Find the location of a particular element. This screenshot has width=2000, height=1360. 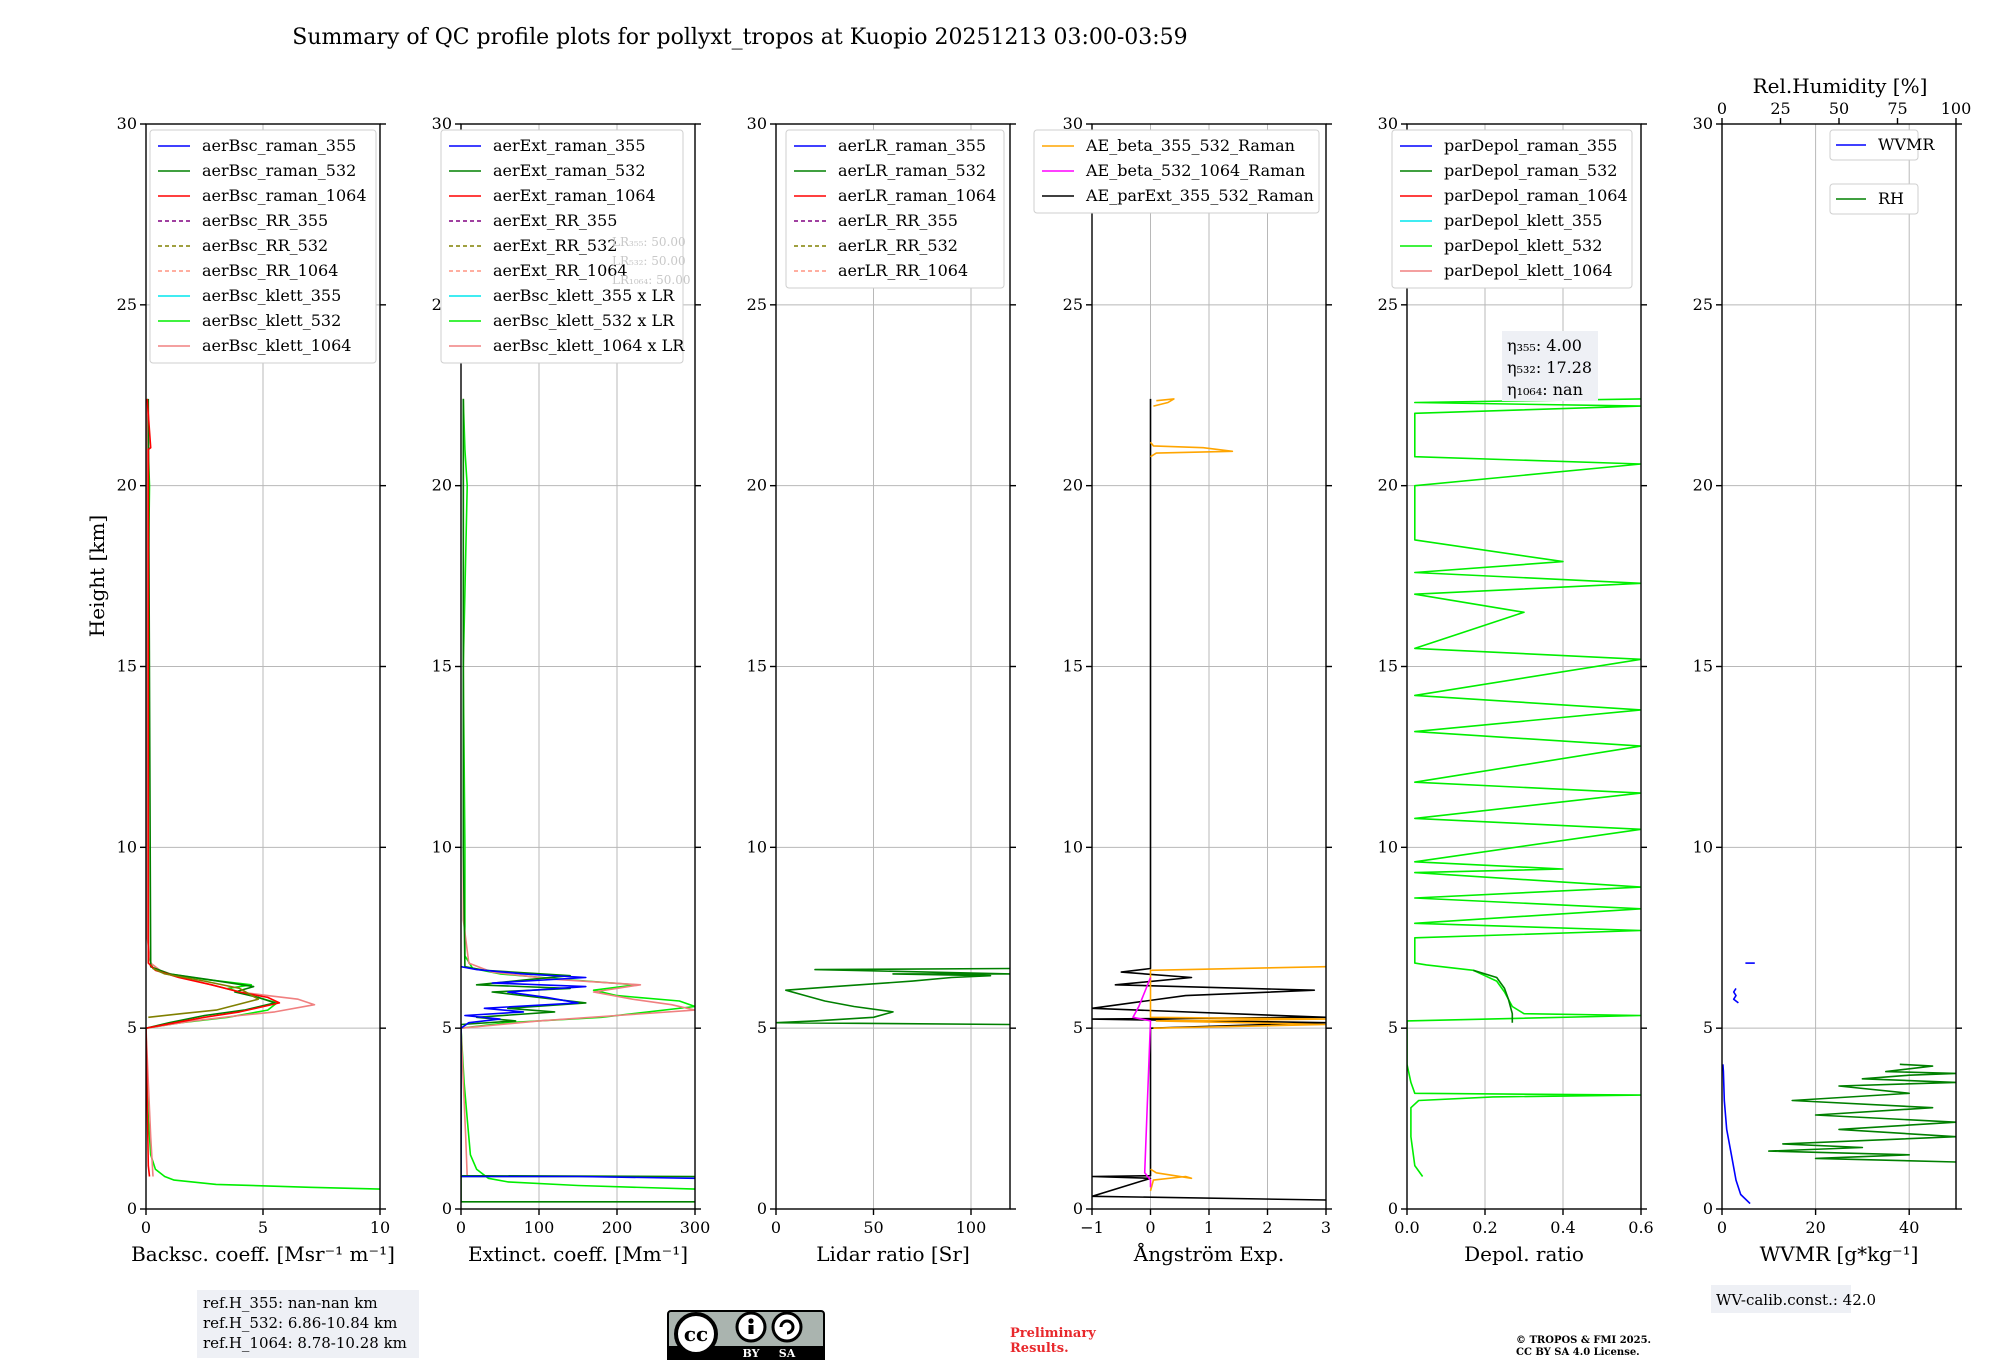

legend-label: aerBsc_RR_355 is located at coordinates (265, 220).